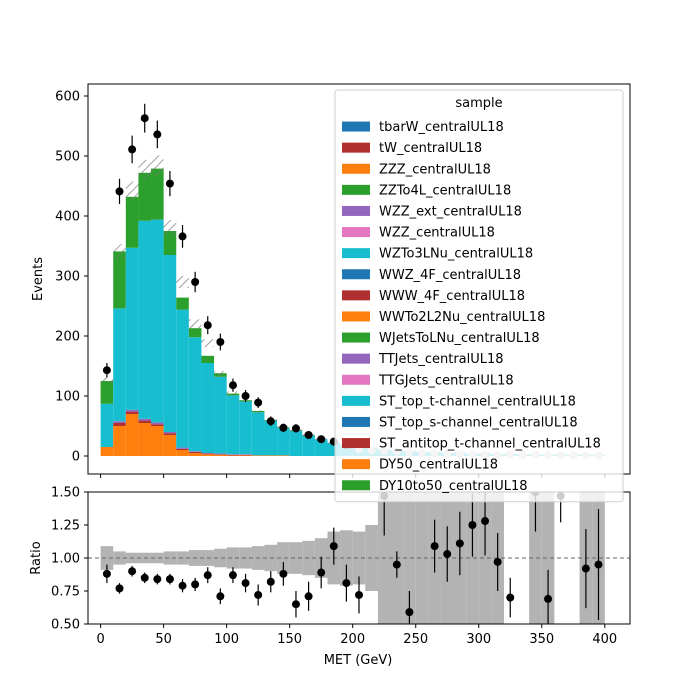 The width and height of the screenshot is (700, 700). What do you see at coordinates (226, 639) in the screenshot?
I see `ratio-xtick-label-100: 100` at bounding box center [226, 639].